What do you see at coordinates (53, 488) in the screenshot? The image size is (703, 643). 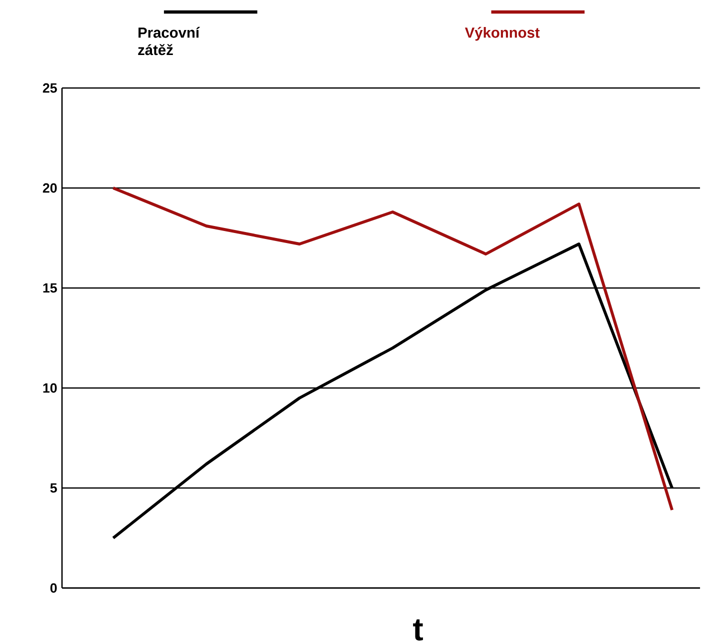 I see `y-tick-label: 5` at bounding box center [53, 488].